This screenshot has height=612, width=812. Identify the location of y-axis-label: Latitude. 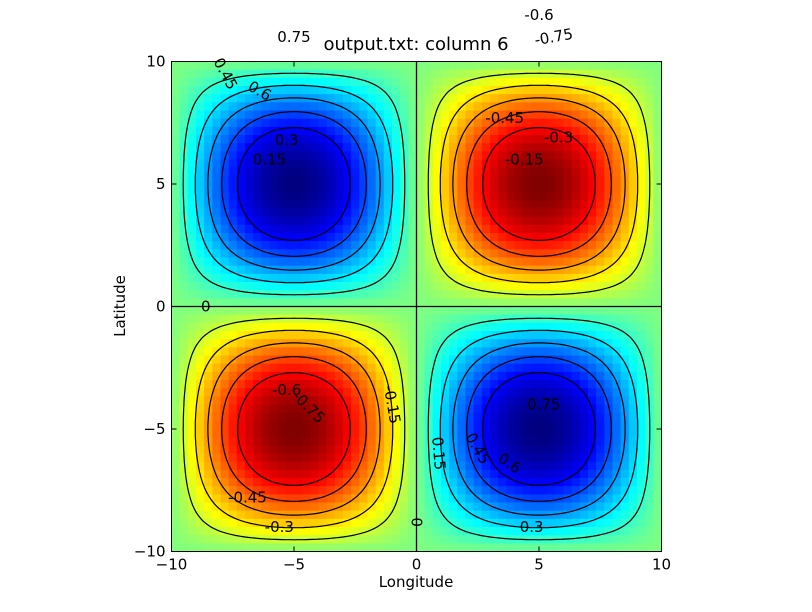
(120, 306).